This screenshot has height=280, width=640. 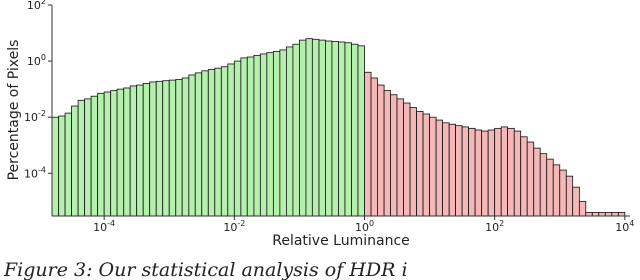 I want to click on y-tick-label: 102, so click(x=36, y=6).